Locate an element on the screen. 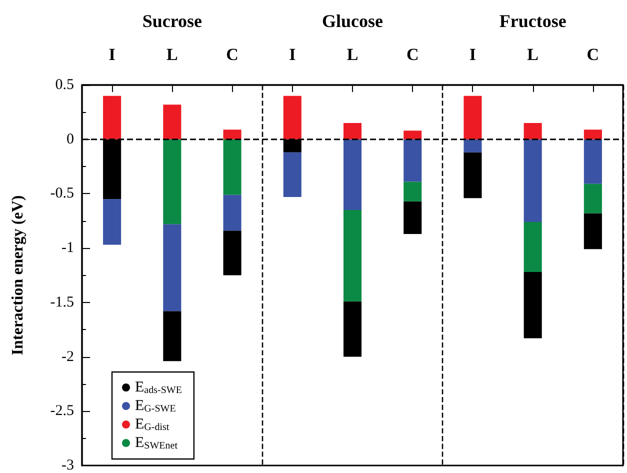  y-tick-label: -2.5 is located at coordinates (62, 411).